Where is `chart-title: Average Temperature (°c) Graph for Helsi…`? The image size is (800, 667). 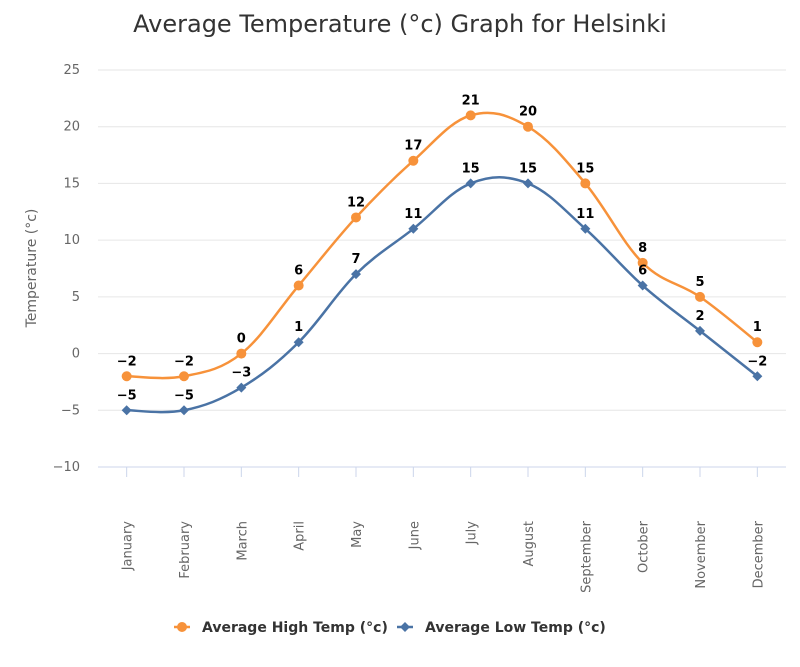 chart-title: Average Temperature (°c) Graph for Helsi… is located at coordinates (400, 24).